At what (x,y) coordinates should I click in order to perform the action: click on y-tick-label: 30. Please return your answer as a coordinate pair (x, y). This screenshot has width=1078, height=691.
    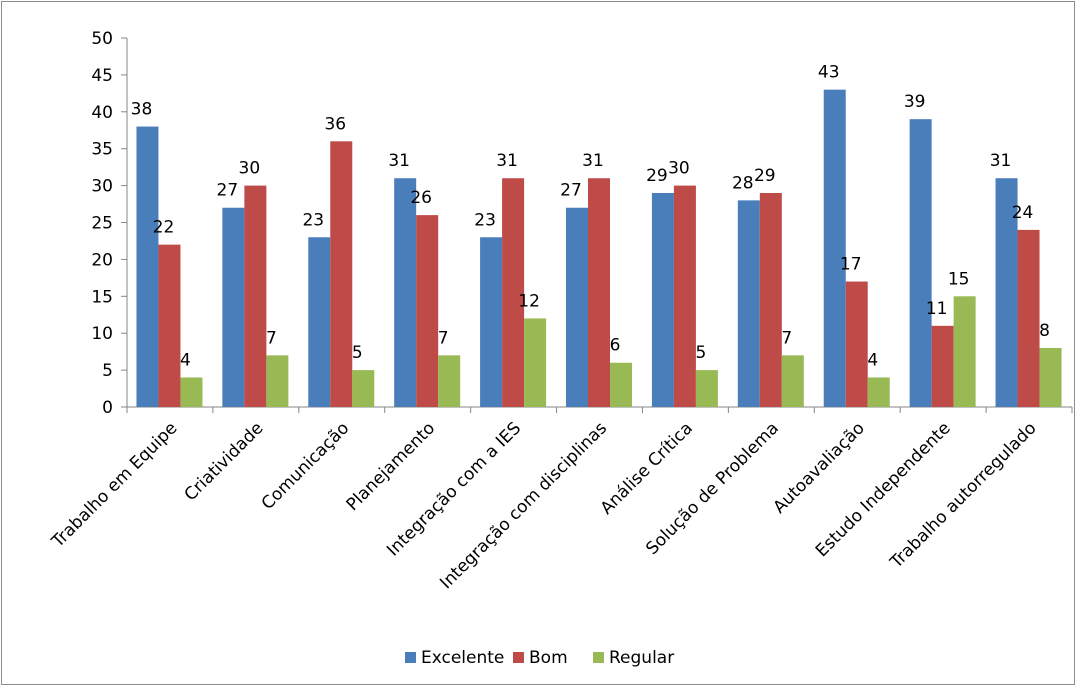
    Looking at the image, I should click on (102, 187).